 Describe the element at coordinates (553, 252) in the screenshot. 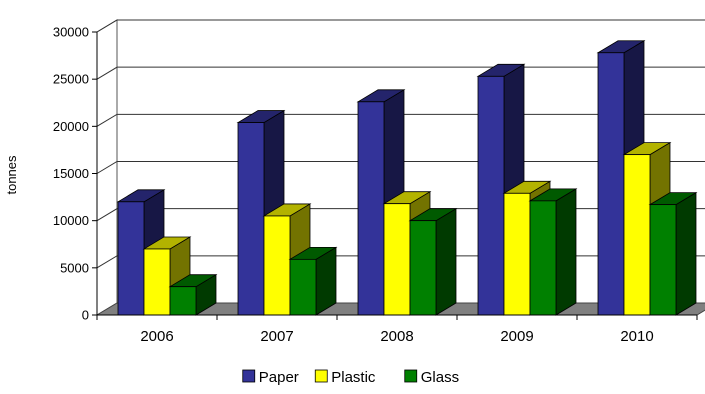

I see `bar-glass-2009` at that location.